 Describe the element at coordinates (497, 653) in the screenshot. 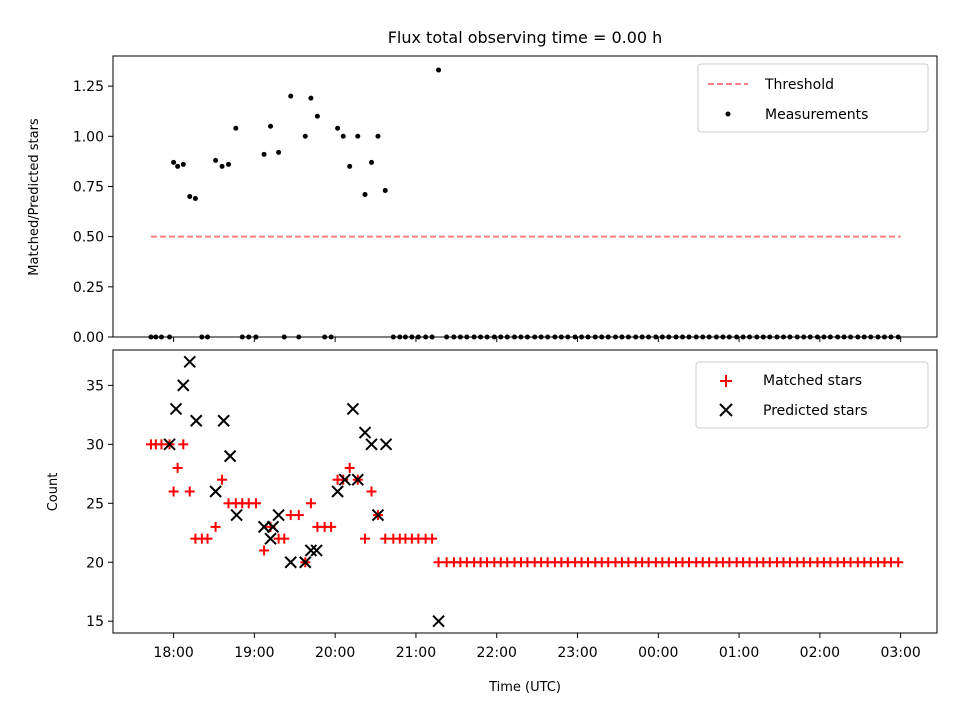

I see `x-tick-label: 22:00` at that location.